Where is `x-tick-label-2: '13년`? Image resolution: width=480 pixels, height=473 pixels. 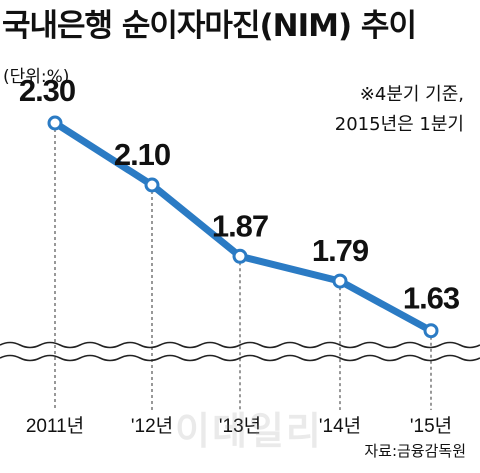 x-tick-label-2: '13년 is located at coordinates (240, 426).